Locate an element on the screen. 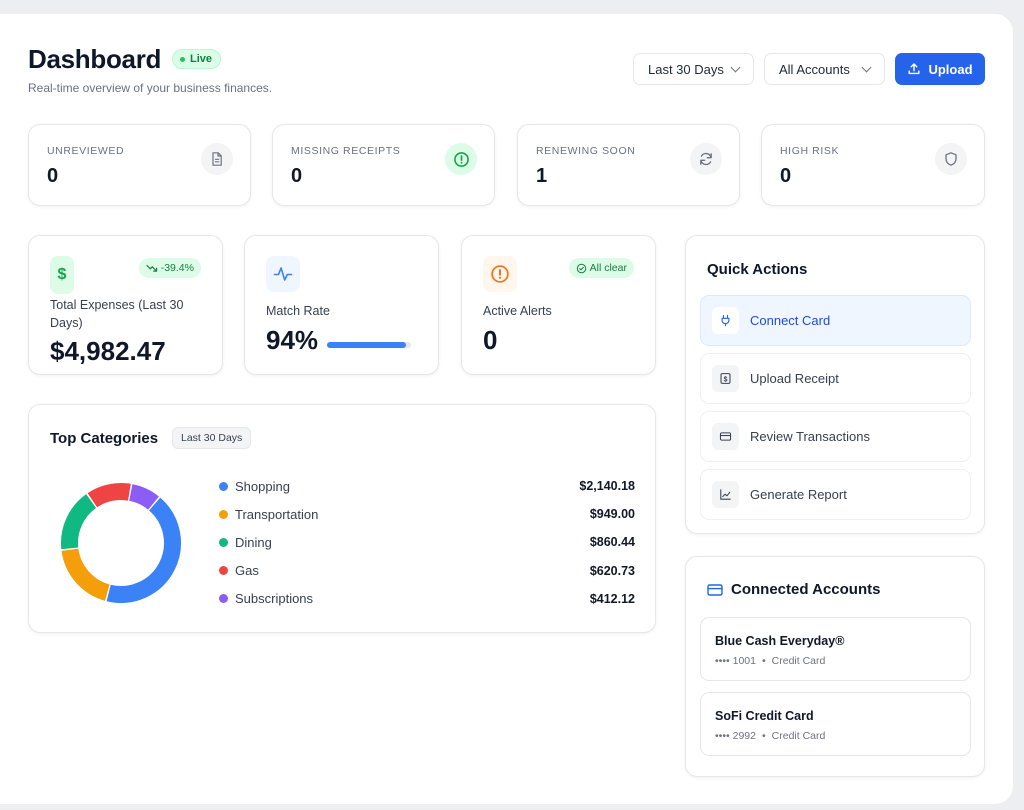 This screenshot has width=1024, height=810. connected-accounts-title: Connected Accounts is located at coordinates (806, 589).